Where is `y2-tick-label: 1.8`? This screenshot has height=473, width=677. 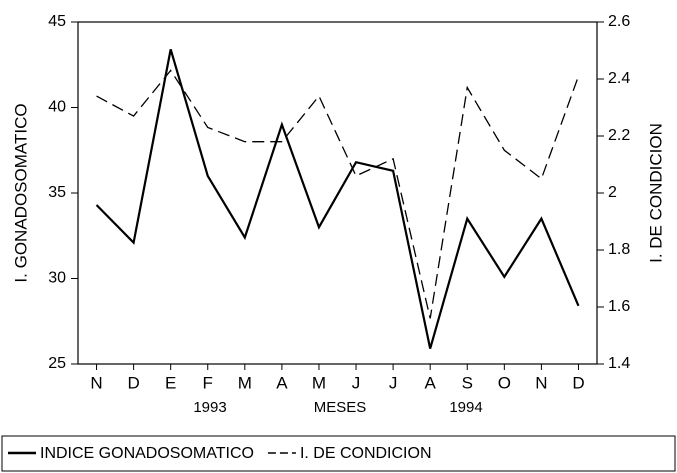 y2-tick-label: 1.8 is located at coordinates (619, 249).